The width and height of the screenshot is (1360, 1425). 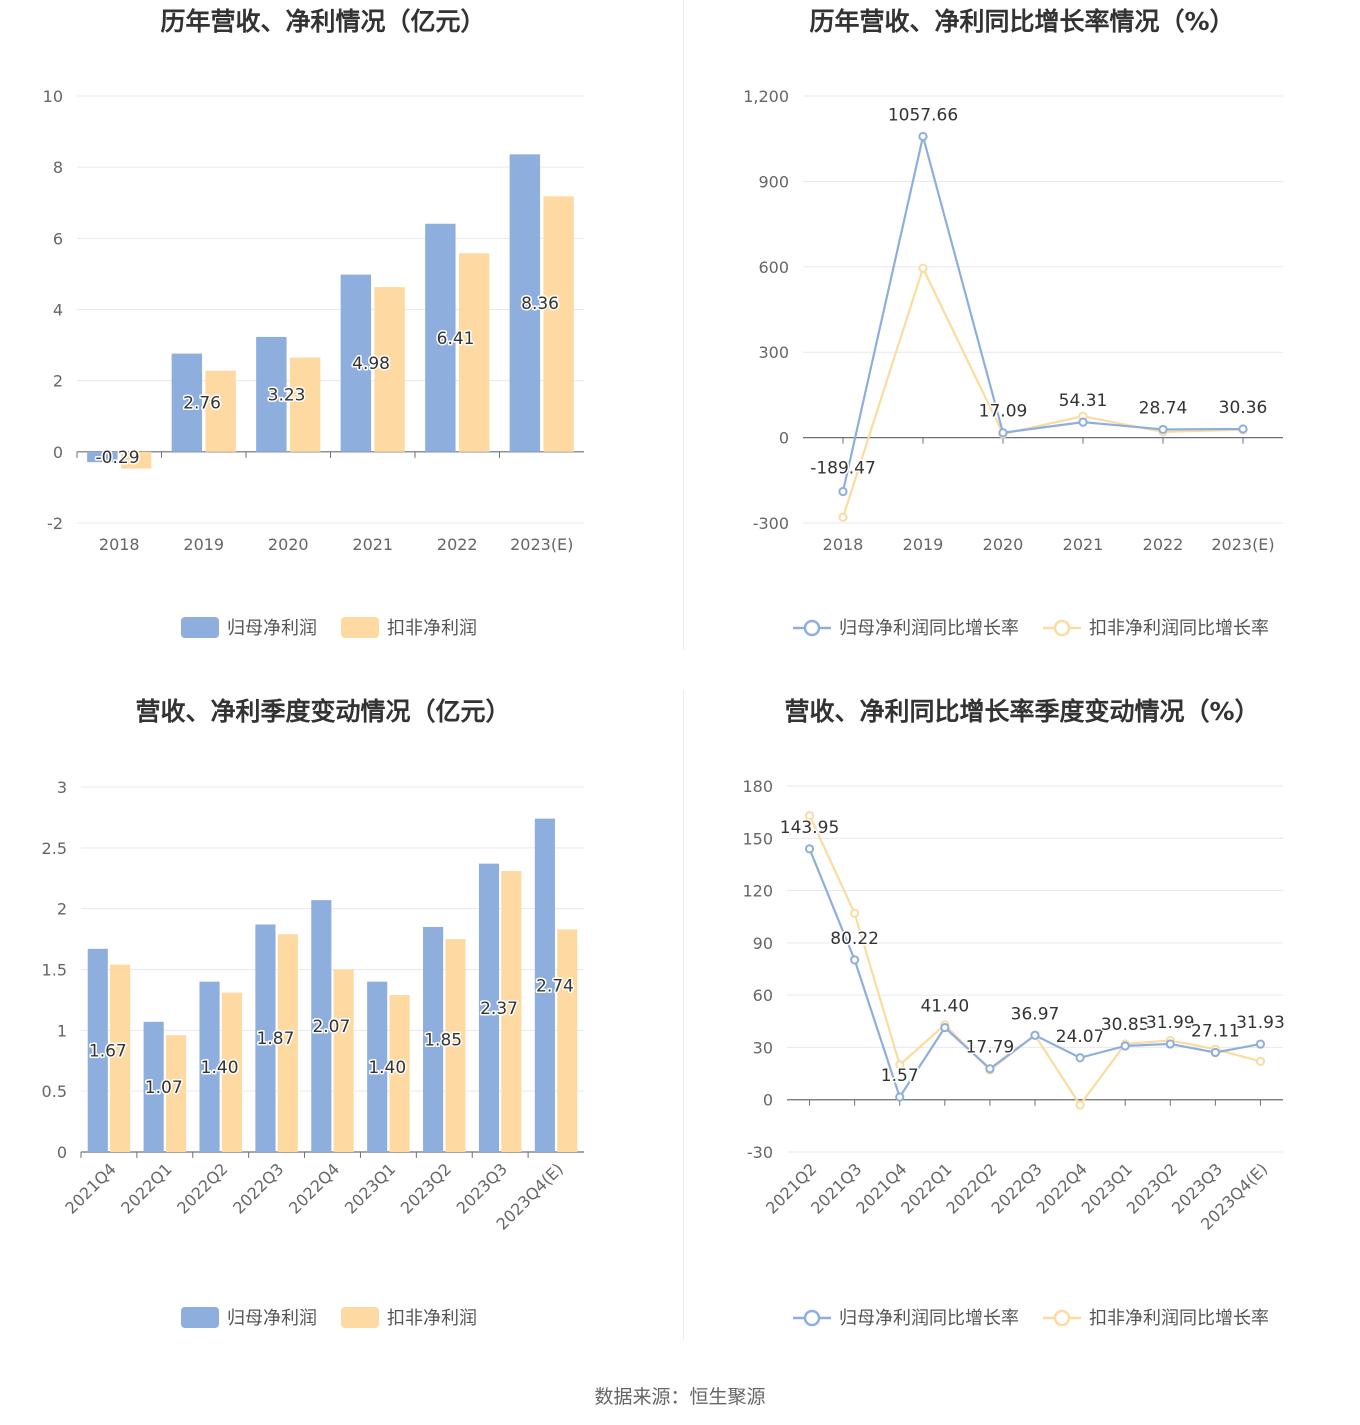 What do you see at coordinates (1035, 1014) in the screenshot?
I see `data-label: 36.97` at bounding box center [1035, 1014].